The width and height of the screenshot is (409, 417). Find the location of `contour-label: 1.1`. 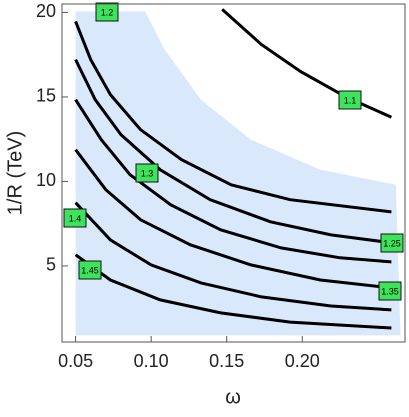

contour-label: 1.1 is located at coordinates (350, 100).